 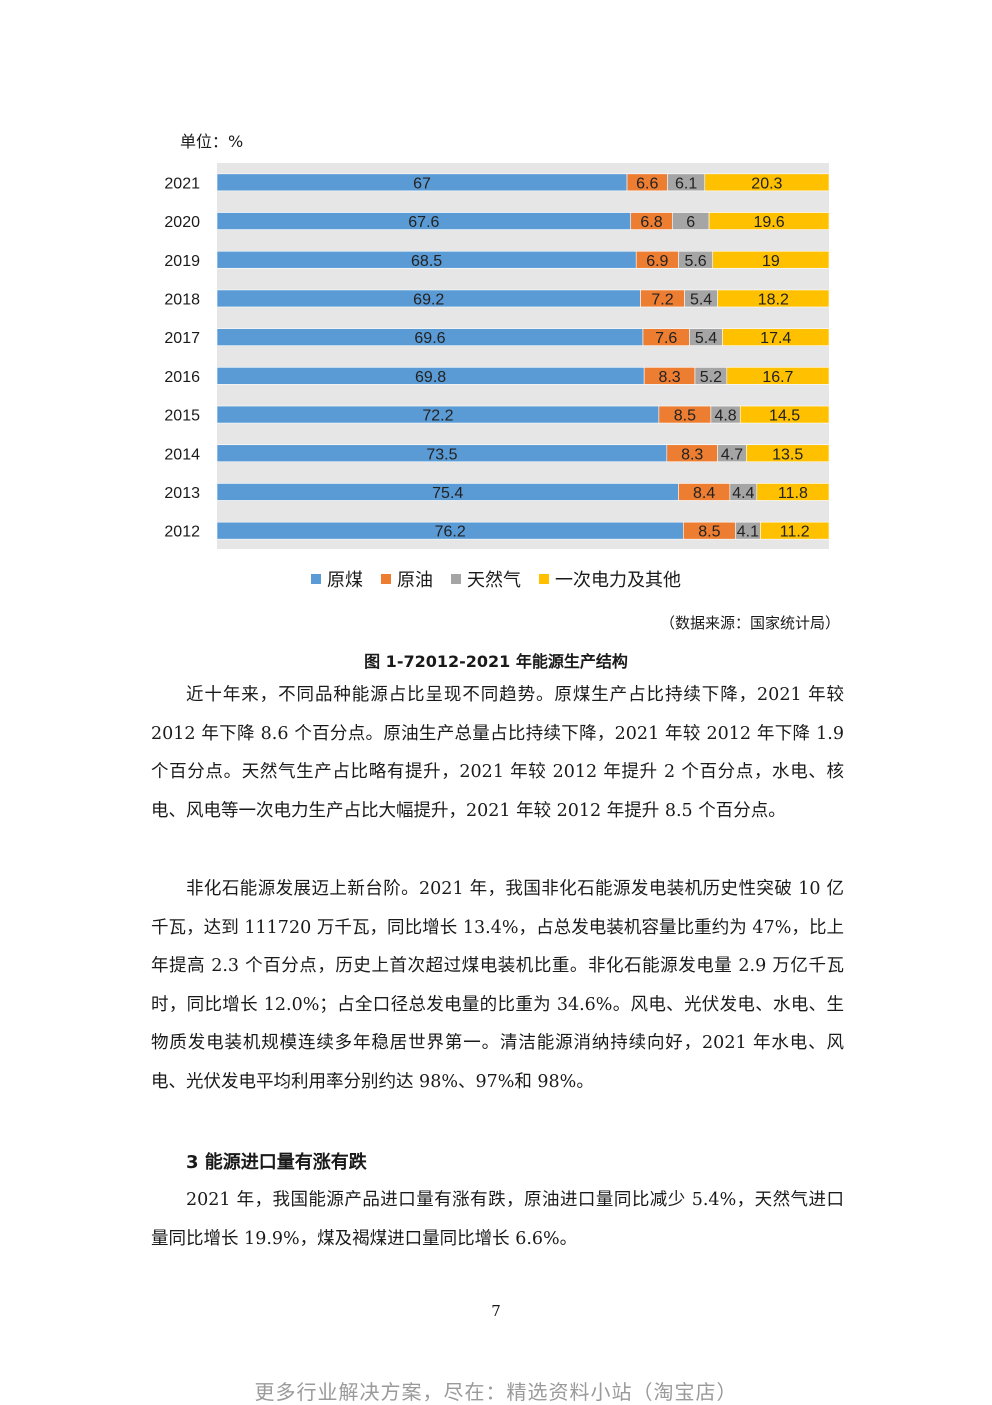 What do you see at coordinates (276, 1162) in the screenshot?
I see `section-heading: 3 能源进口量有涨有跌` at bounding box center [276, 1162].